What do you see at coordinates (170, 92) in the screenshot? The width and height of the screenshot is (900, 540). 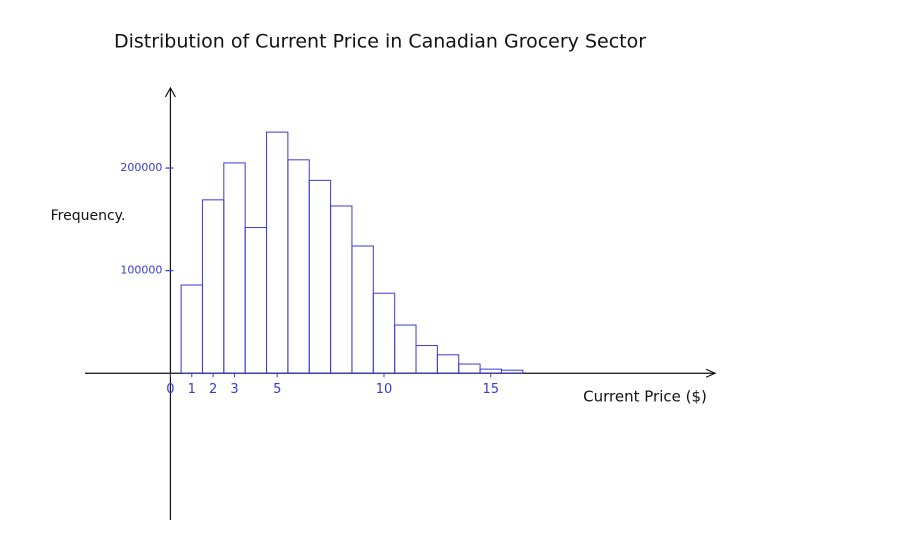 I see `y-axis-arrow` at bounding box center [170, 92].